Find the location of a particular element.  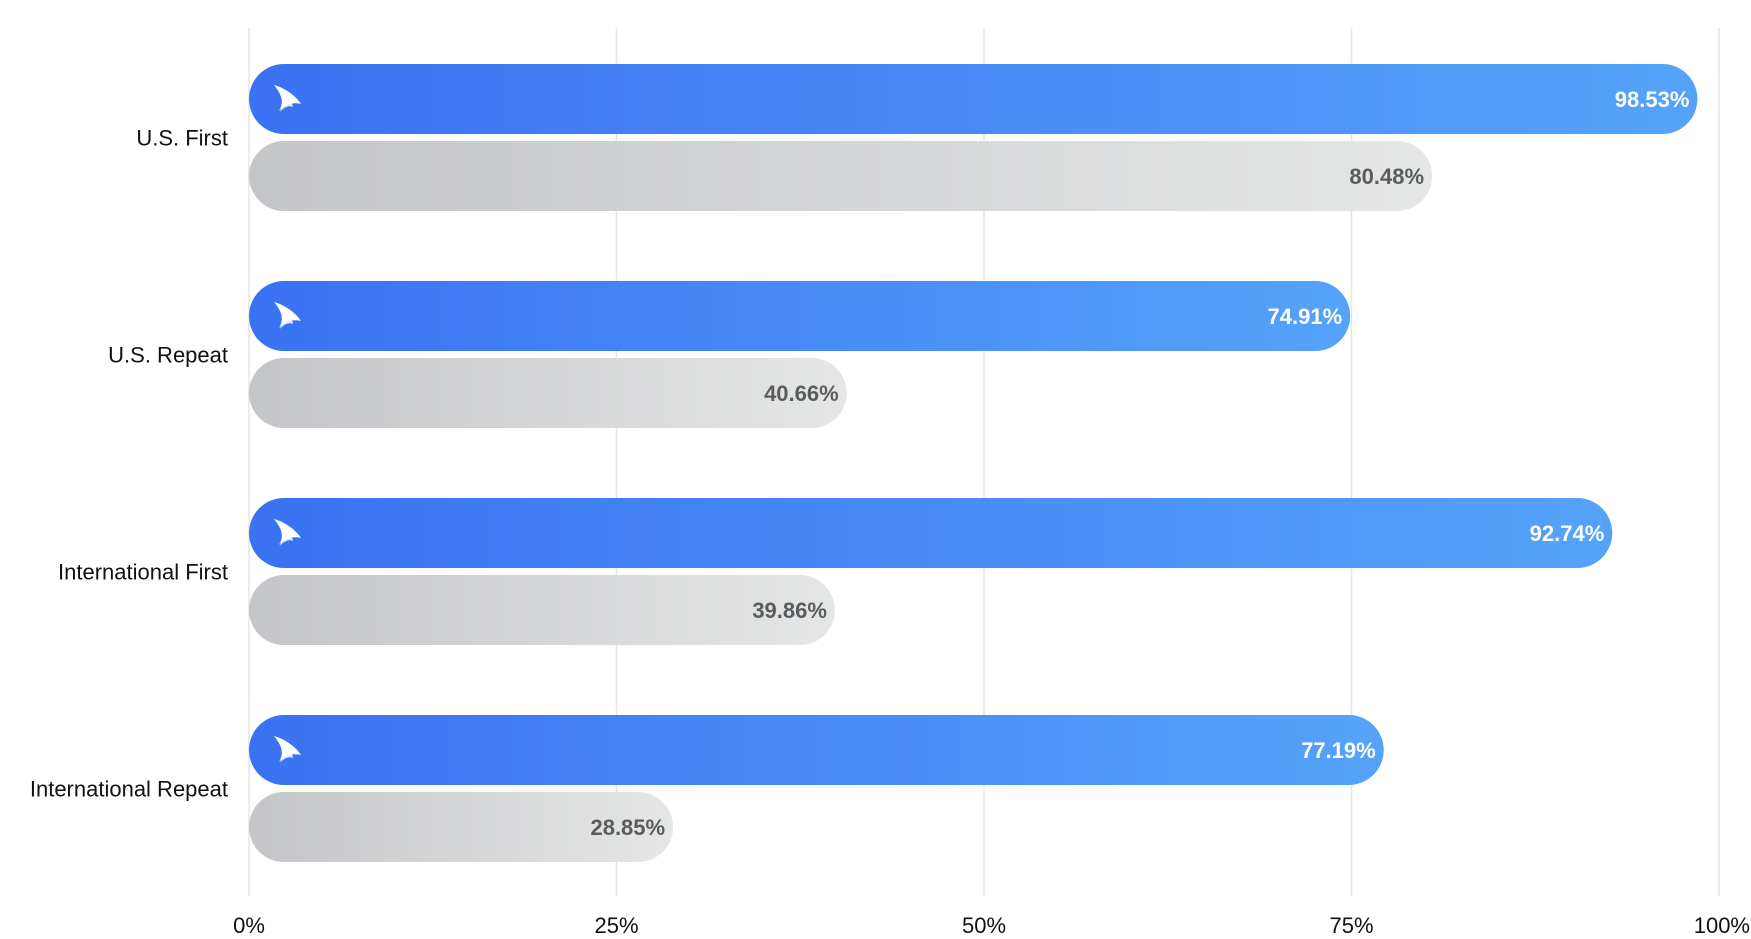

data-label: 92.74% is located at coordinates (1567, 533).